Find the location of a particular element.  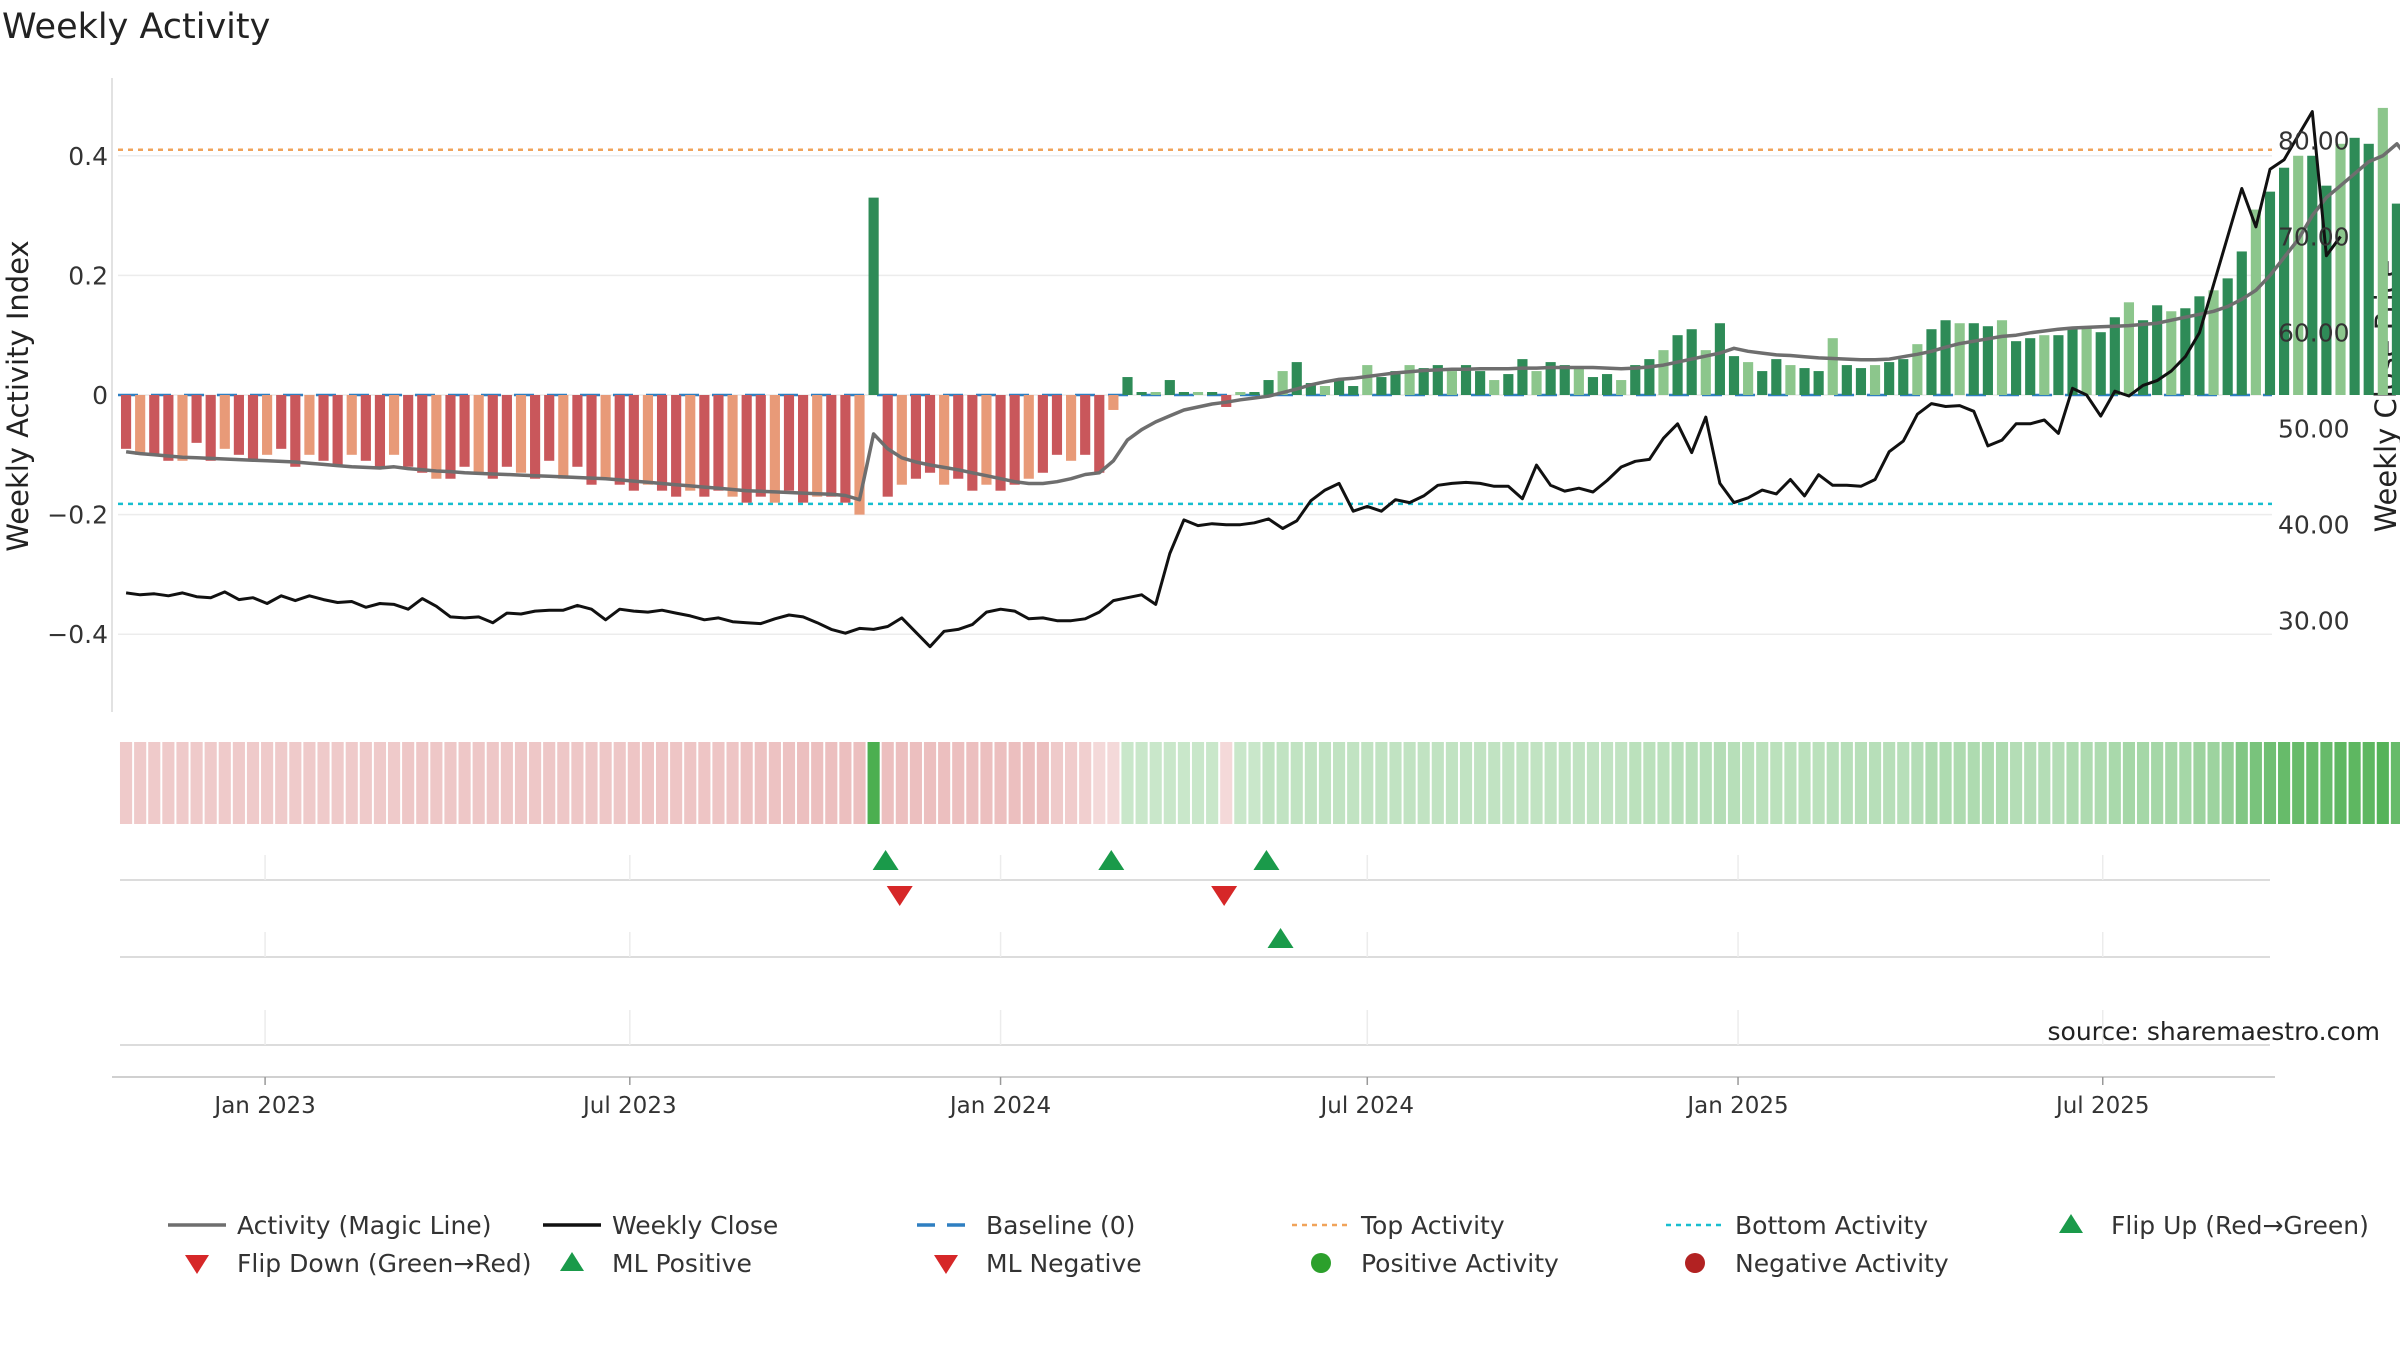

legend-item: Weekly Close is located at coordinates (660, 1225).